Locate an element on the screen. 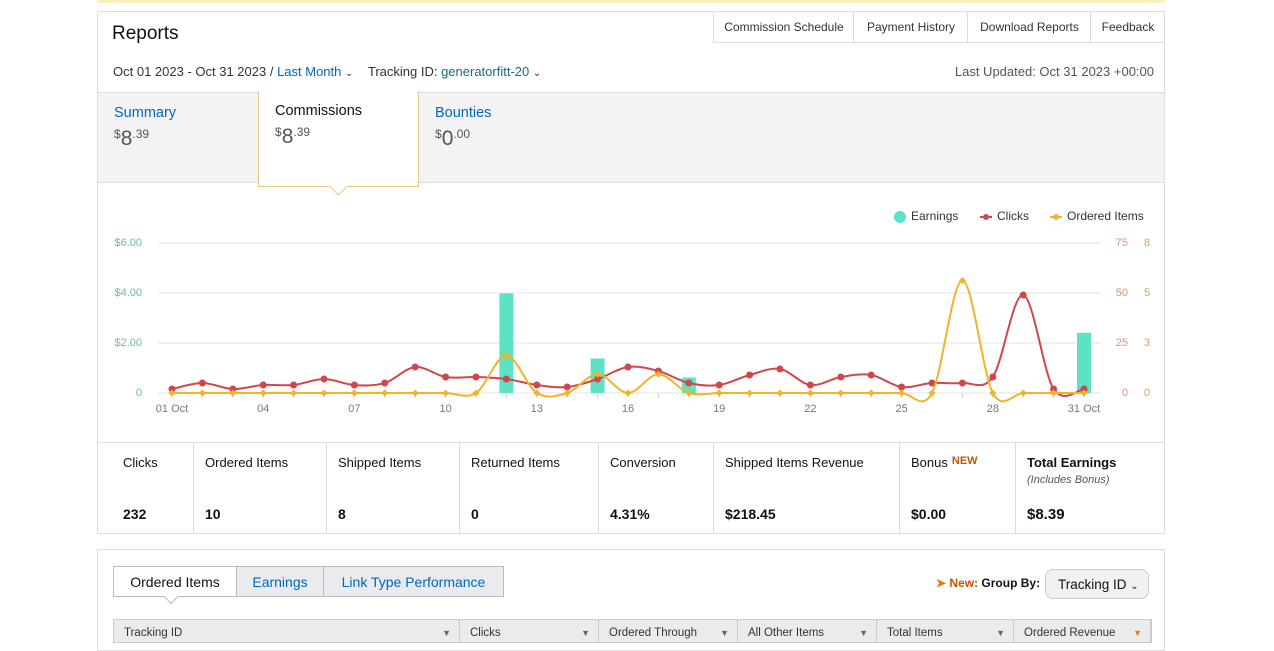  x-tick-label: 31 Oct is located at coordinates (1084, 409).